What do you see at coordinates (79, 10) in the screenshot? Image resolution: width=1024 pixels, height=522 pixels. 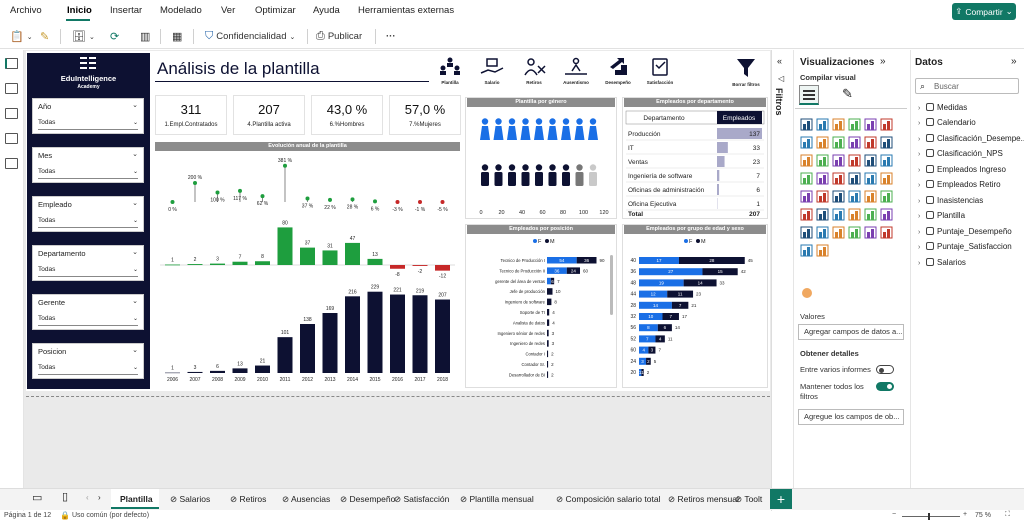 I see `menu-inicio: Inicio` at bounding box center [79, 10].